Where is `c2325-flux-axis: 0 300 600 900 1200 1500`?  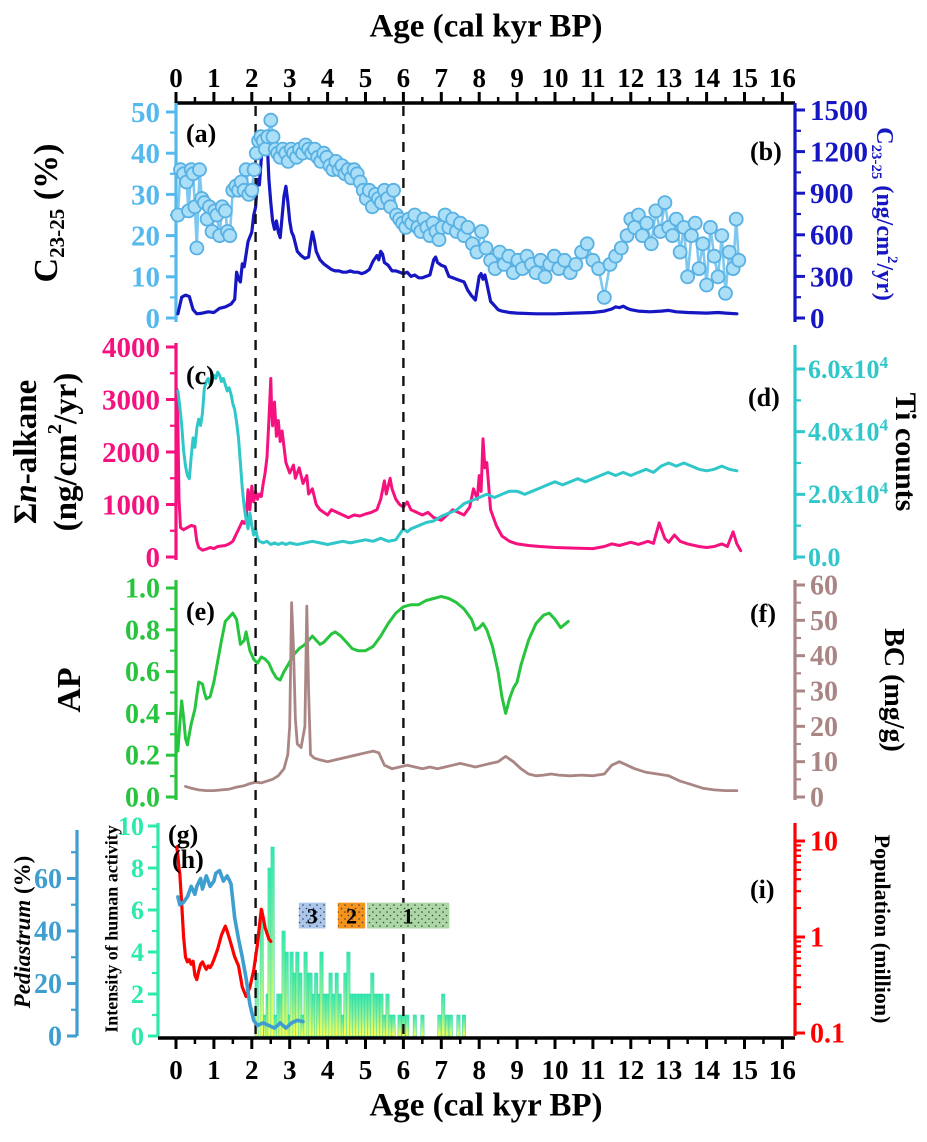 c2325-flux-axis: 0 300 600 900 1200 1500 is located at coordinates (830, 215).